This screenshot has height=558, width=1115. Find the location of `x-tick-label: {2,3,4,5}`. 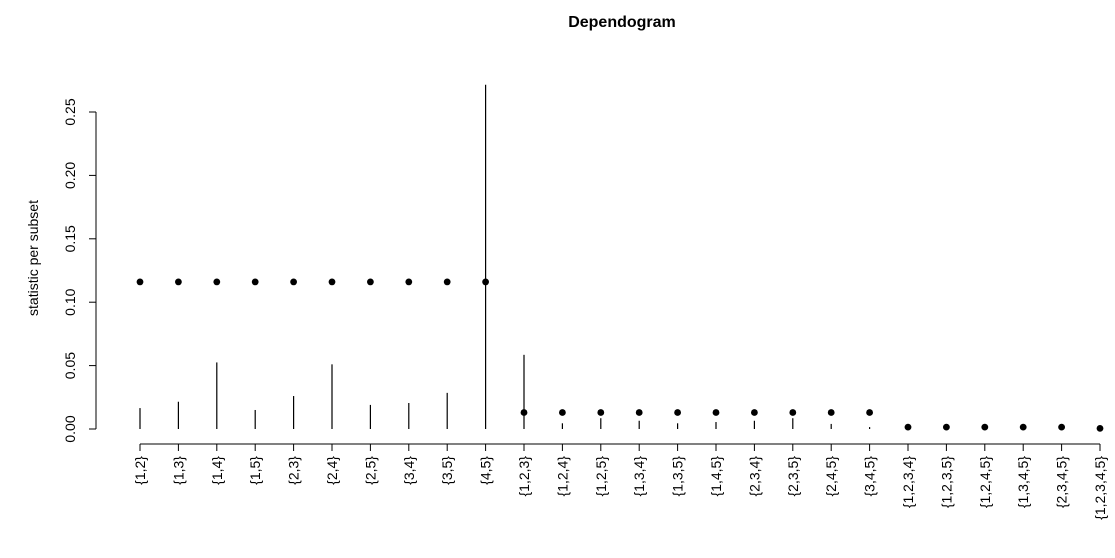

x-tick-label: {2,3,4,5} is located at coordinates (1062, 482).